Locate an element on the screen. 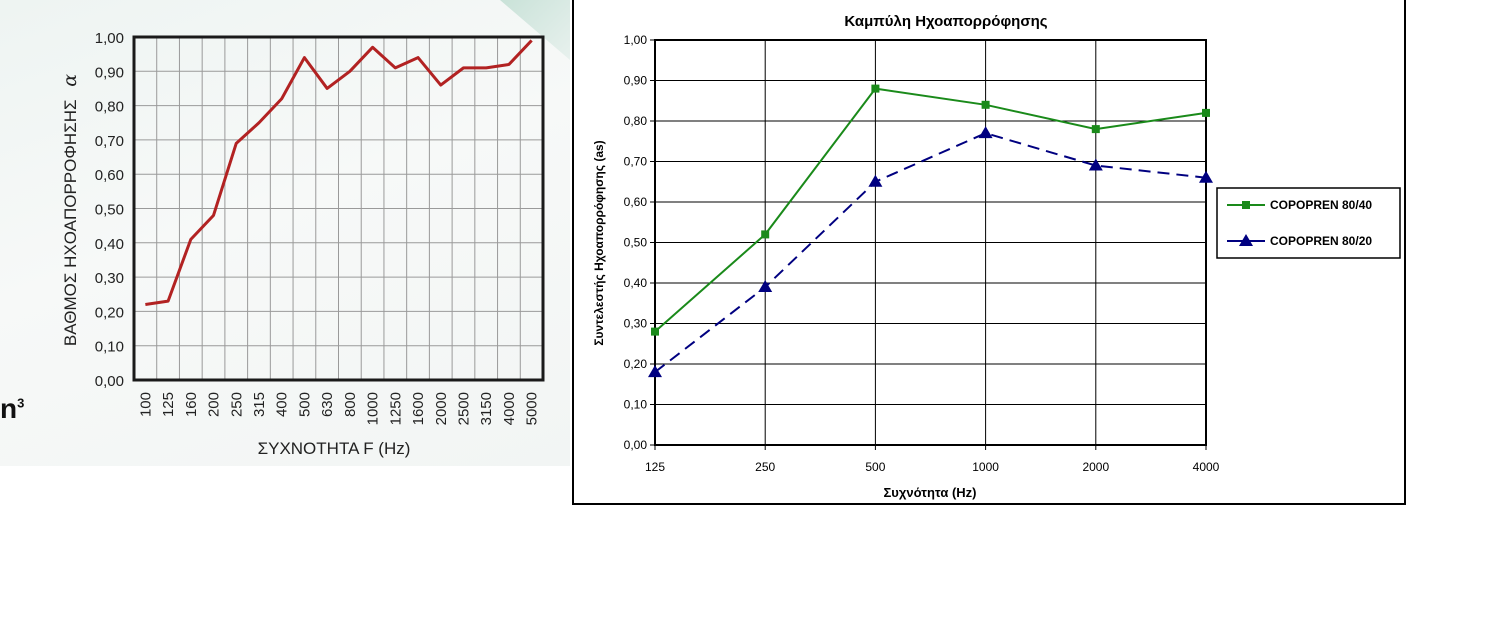 This screenshot has width=1495, height=626. left-x-tick-label: 100 is located at coordinates (145, 404).